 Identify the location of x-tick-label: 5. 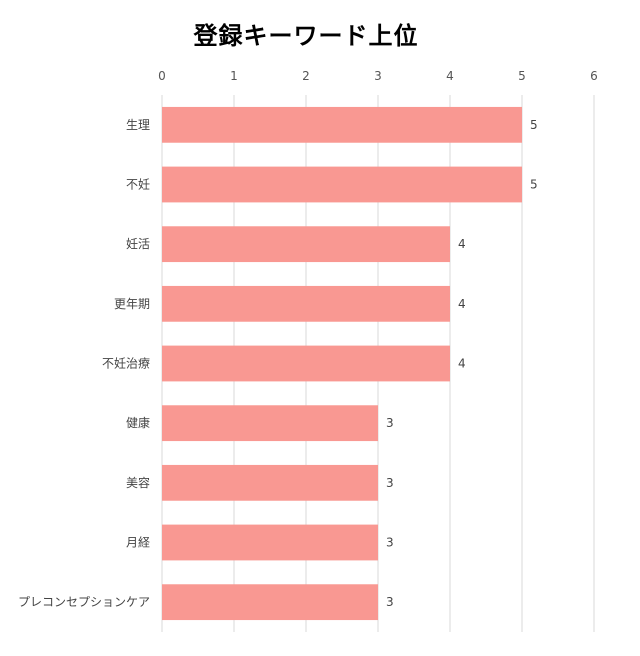
(522, 76).